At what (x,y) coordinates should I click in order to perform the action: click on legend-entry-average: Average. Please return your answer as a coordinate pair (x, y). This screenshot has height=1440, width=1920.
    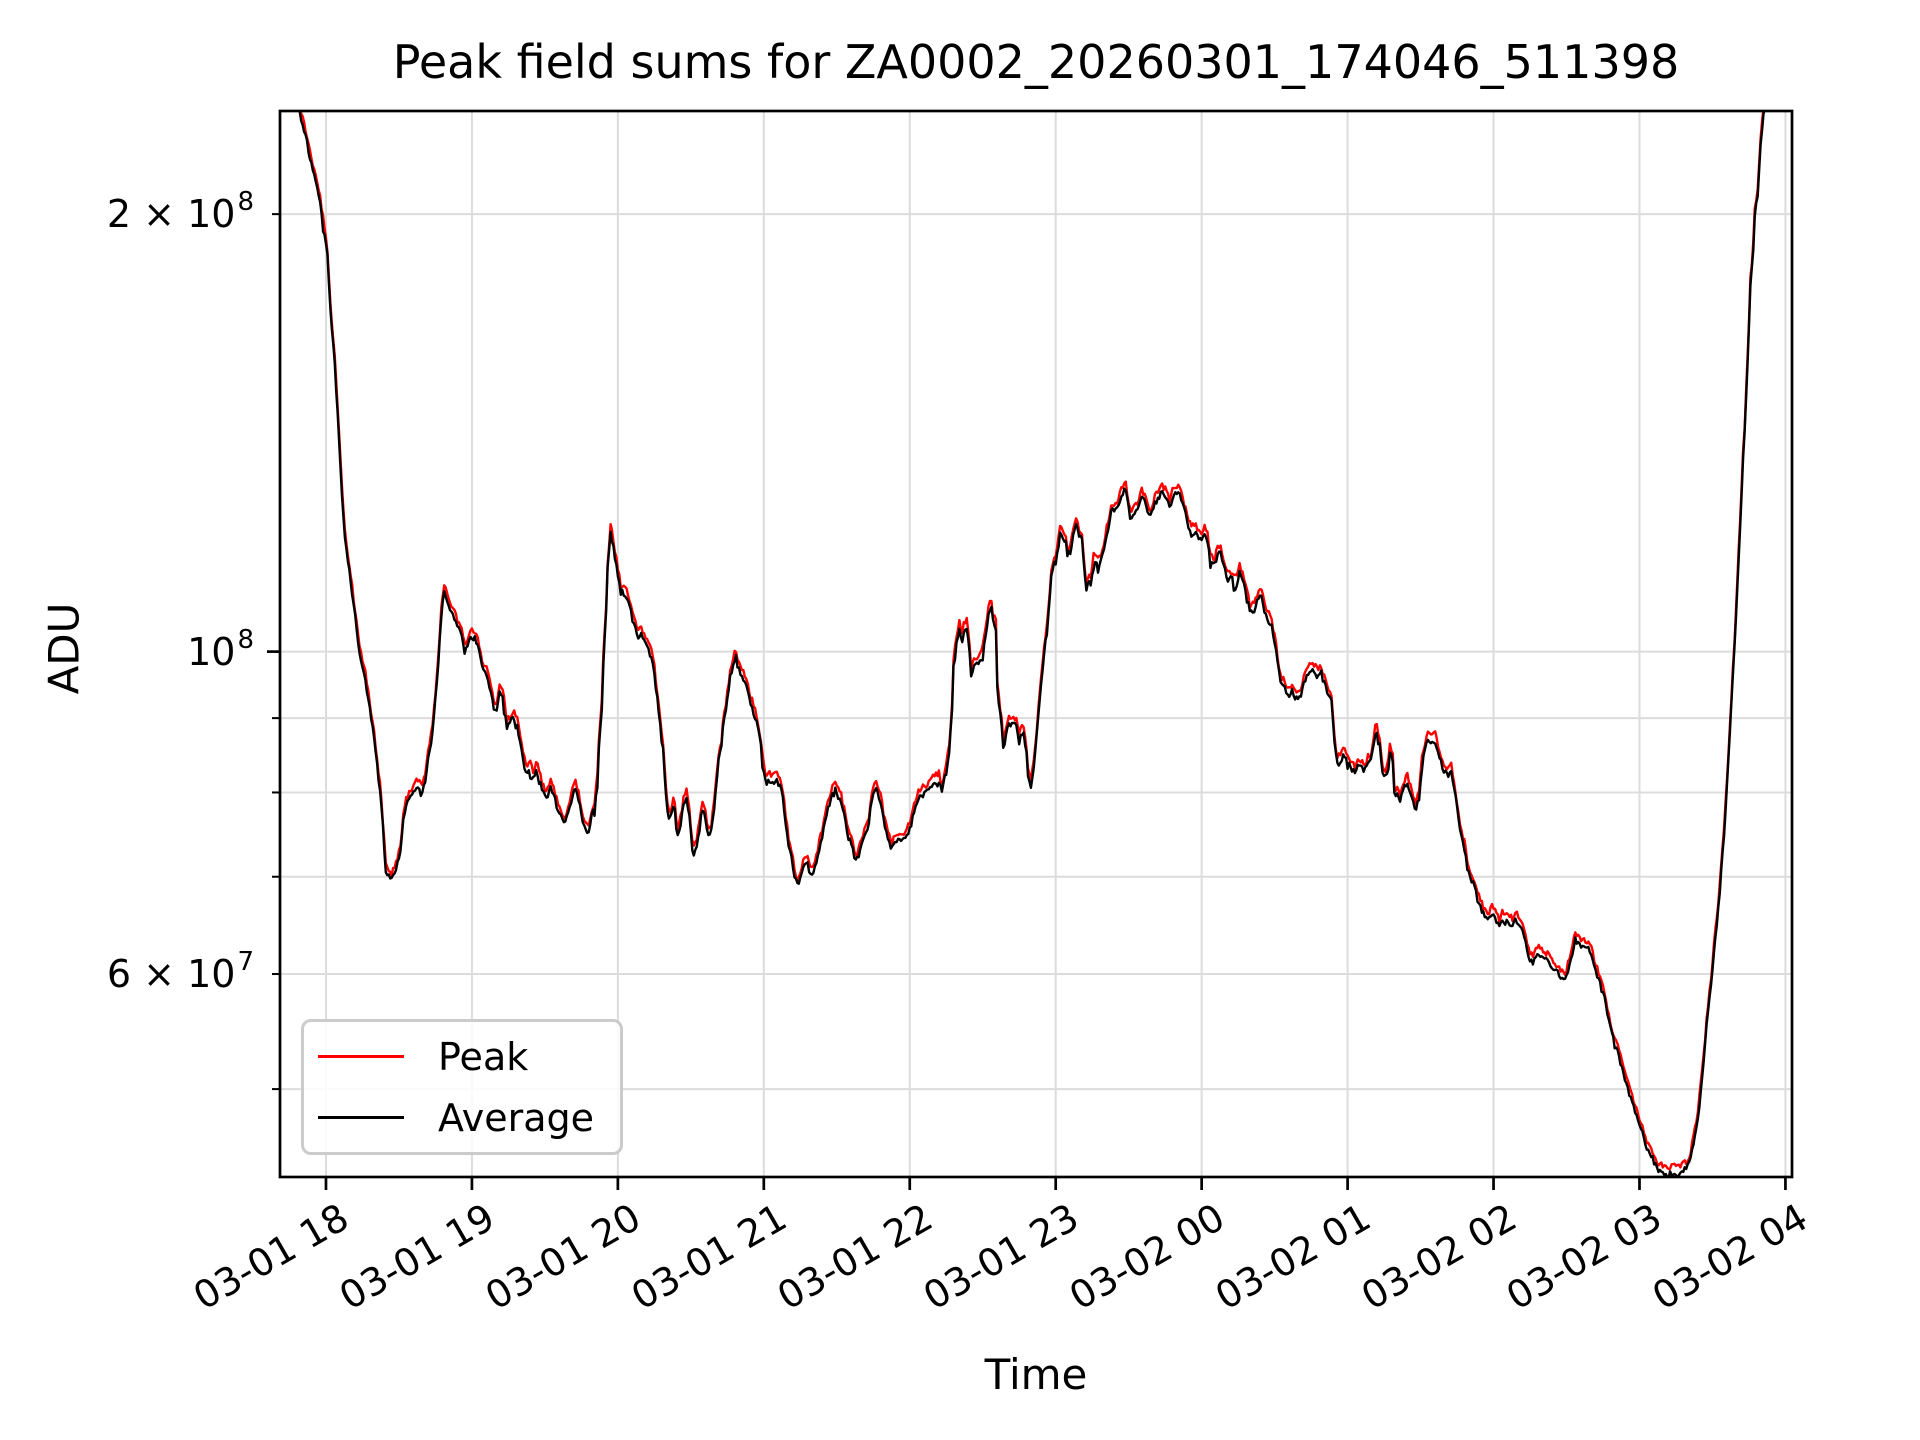
    Looking at the image, I should click on (462, 1118).